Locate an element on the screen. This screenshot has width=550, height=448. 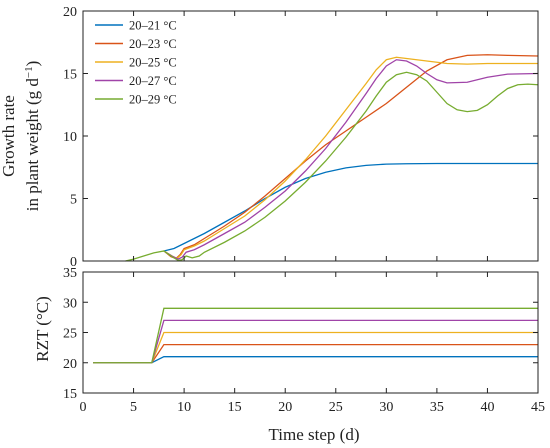
rzt-x-tick-label: 35 is located at coordinates (437, 407).